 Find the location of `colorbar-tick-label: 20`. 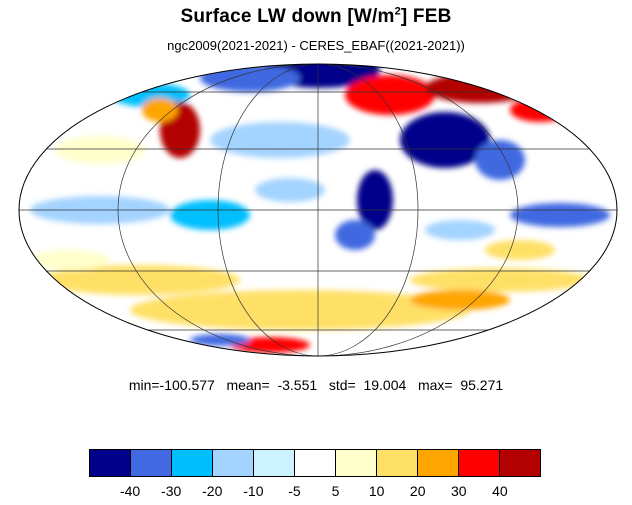

colorbar-tick-label: 20 is located at coordinates (417, 491).